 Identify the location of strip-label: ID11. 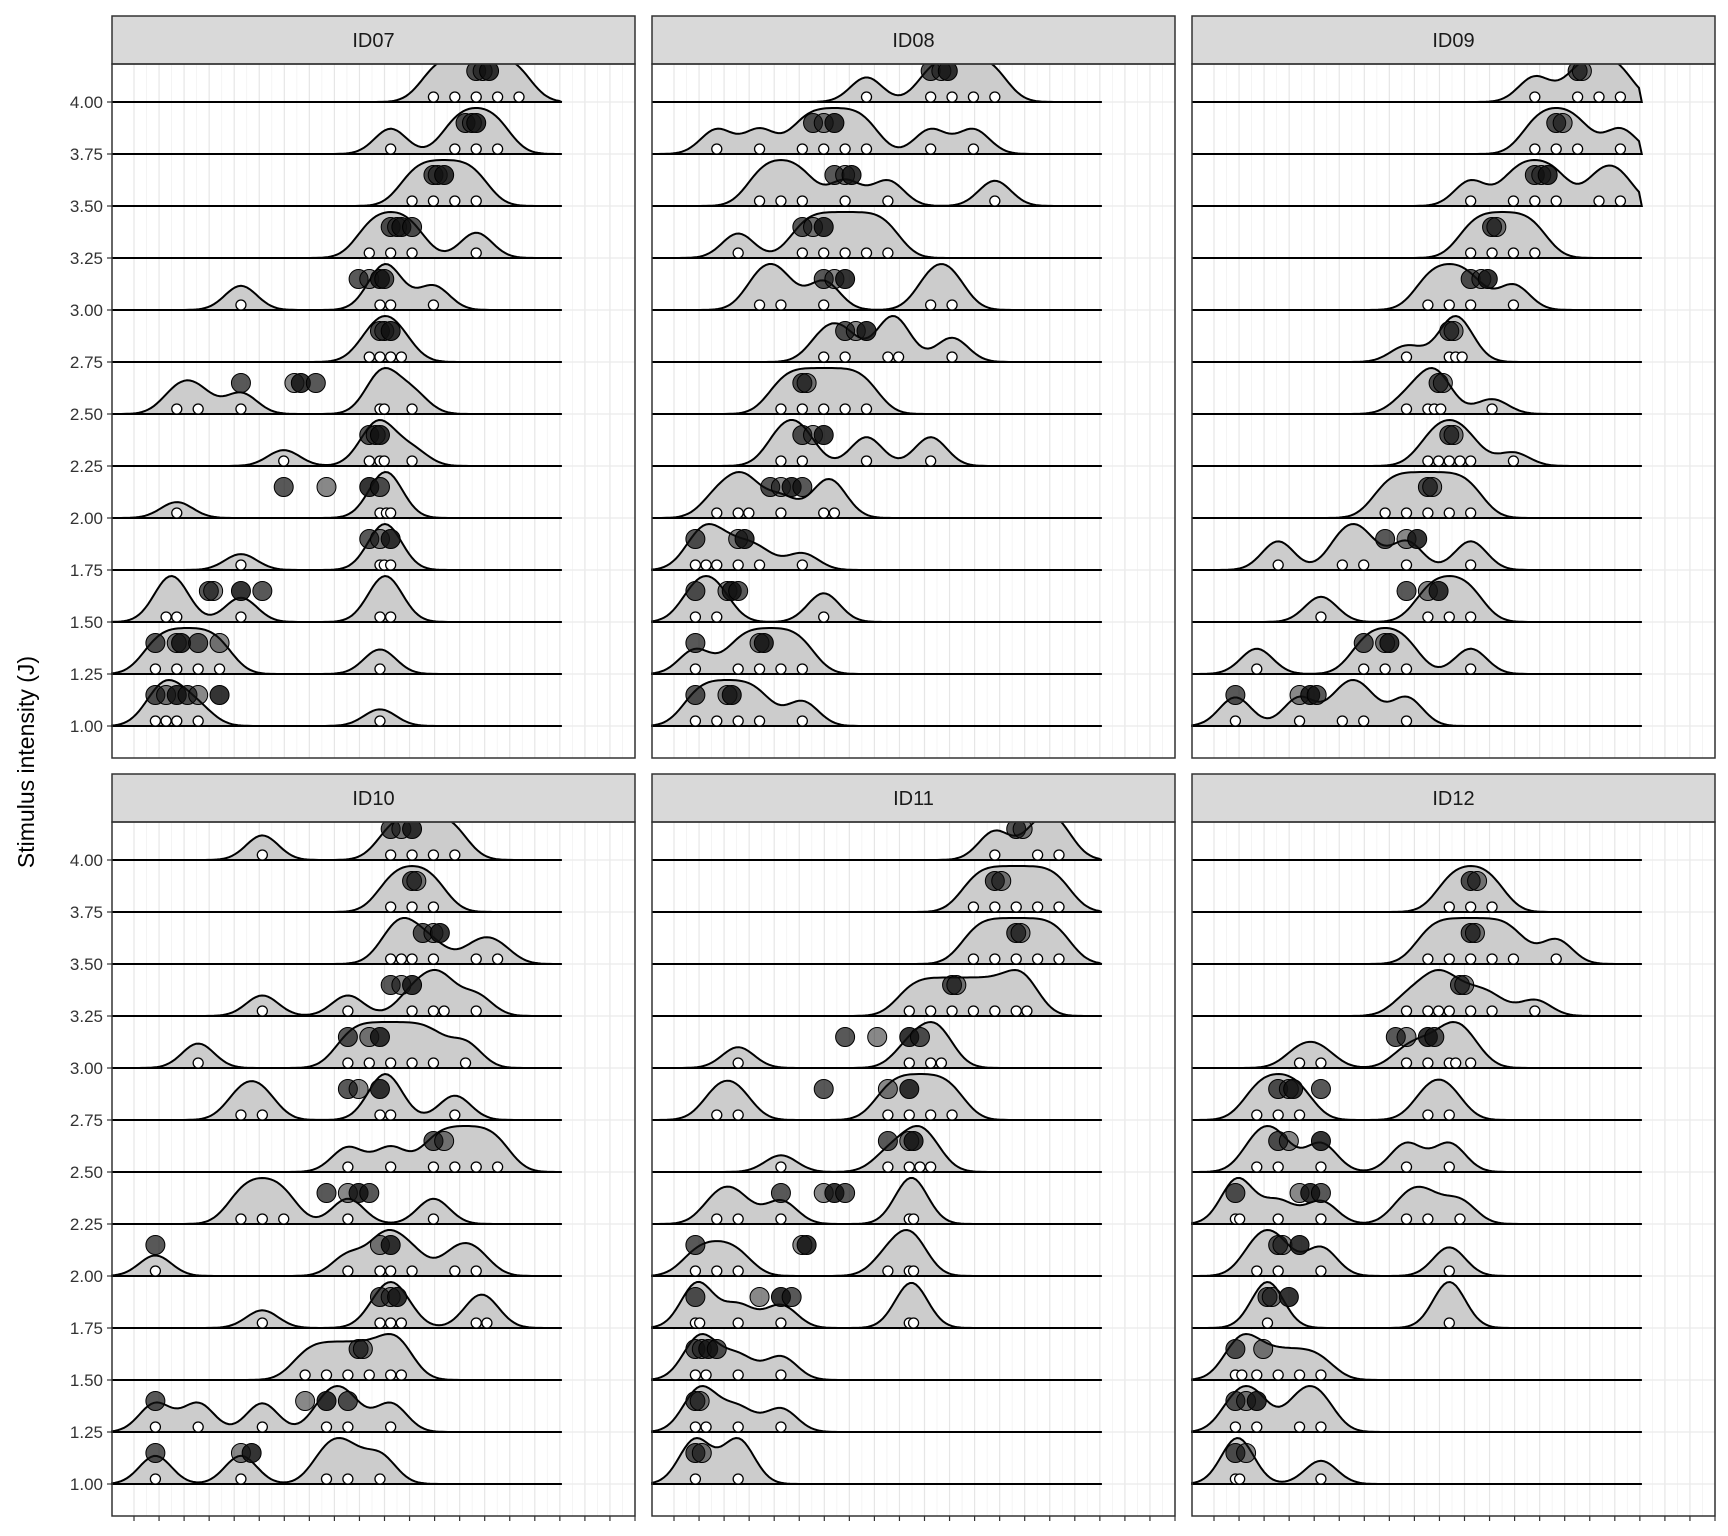
(913, 799).